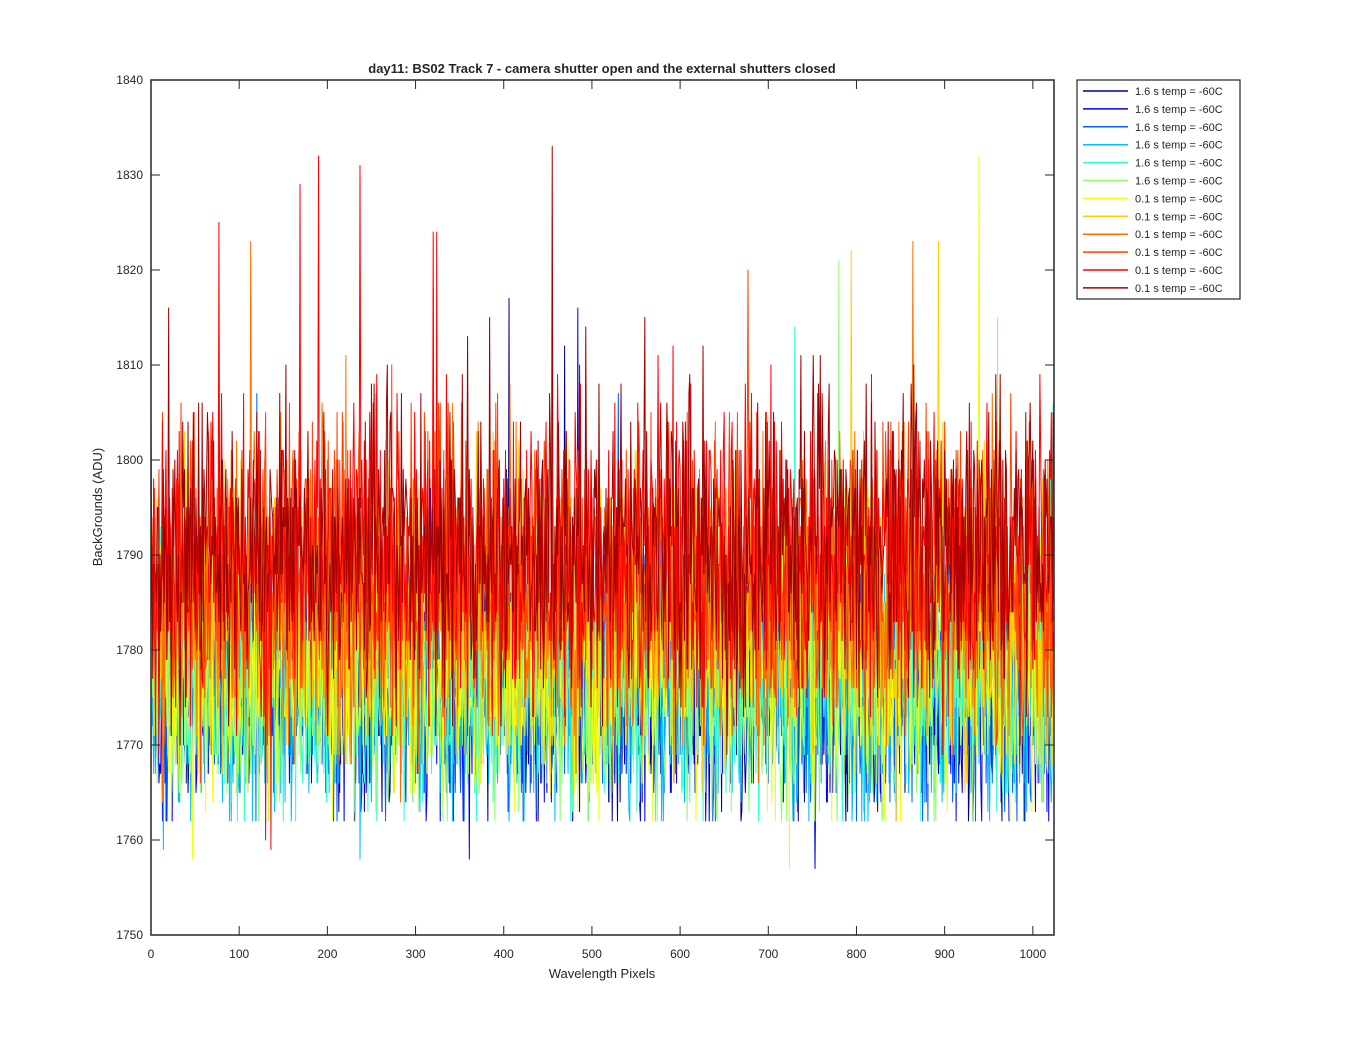 This screenshot has height=1050, width=1350. I want to click on y-tick-label: 1770, so click(129, 745).